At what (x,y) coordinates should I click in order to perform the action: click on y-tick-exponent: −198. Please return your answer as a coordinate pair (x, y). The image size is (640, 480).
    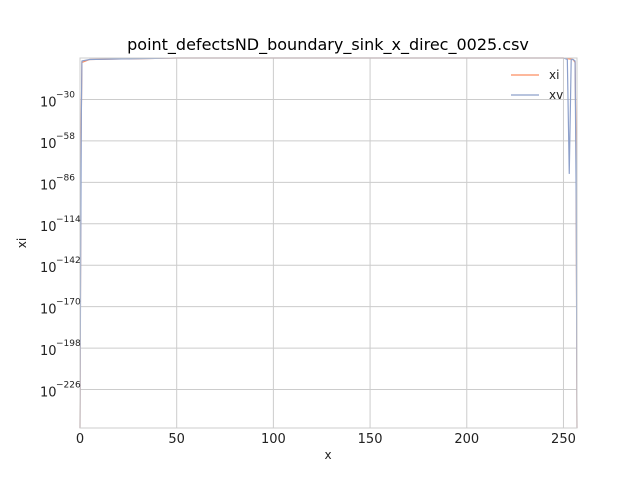
    Looking at the image, I should click on (68, 344).